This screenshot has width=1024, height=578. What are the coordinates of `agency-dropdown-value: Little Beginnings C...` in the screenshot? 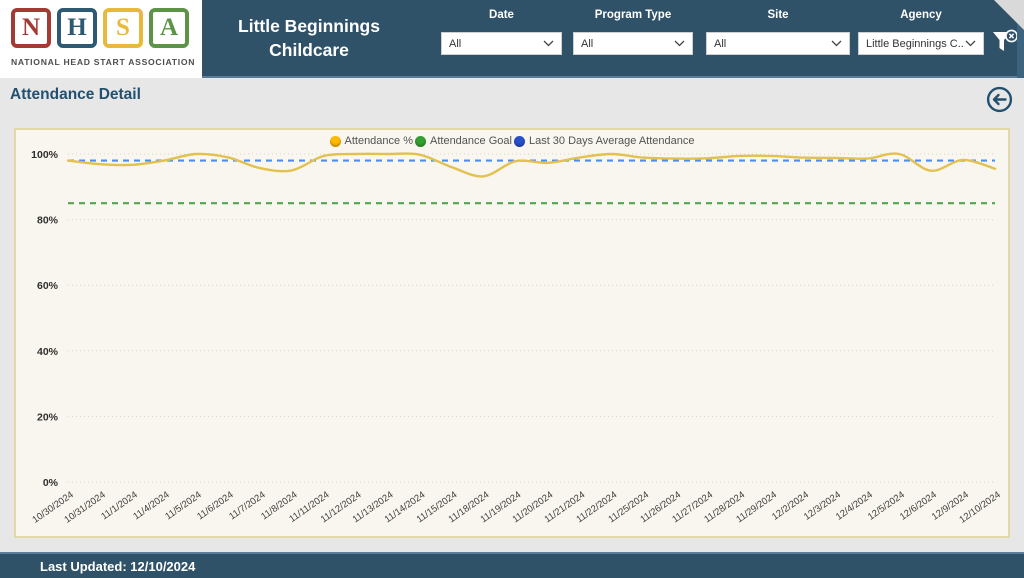 It's located at (915, 43).